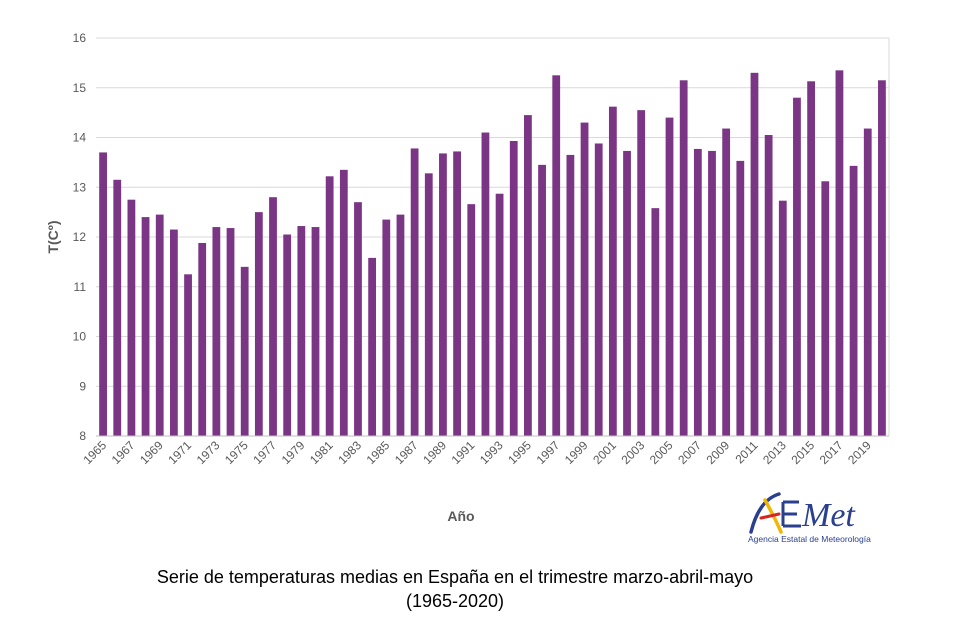 This screenshot has height=625, width=960. Describe the element at coordinates (570, 295) in the screenshot. I see `bar-1998` at that location.